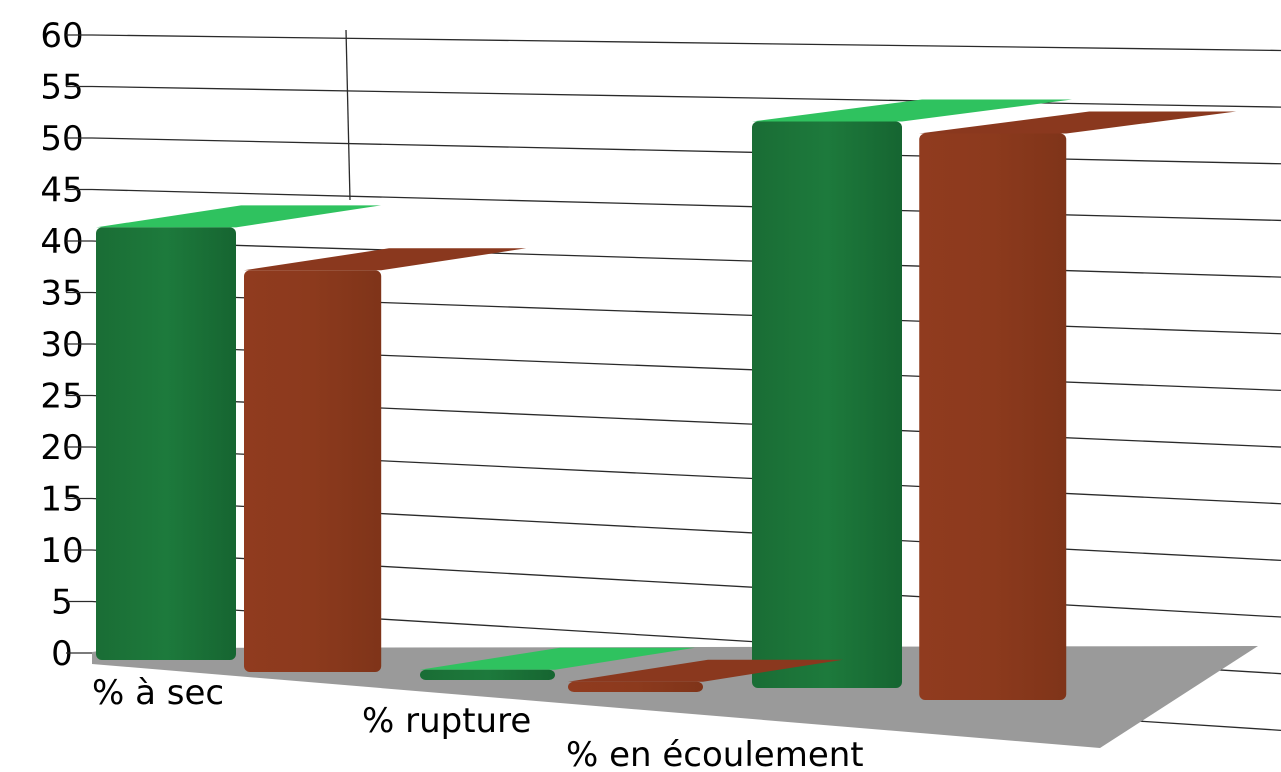 The height and width of the screenshot is (772, 1281). I want to click on y-tick-label-9: 45, so click(61, 191).